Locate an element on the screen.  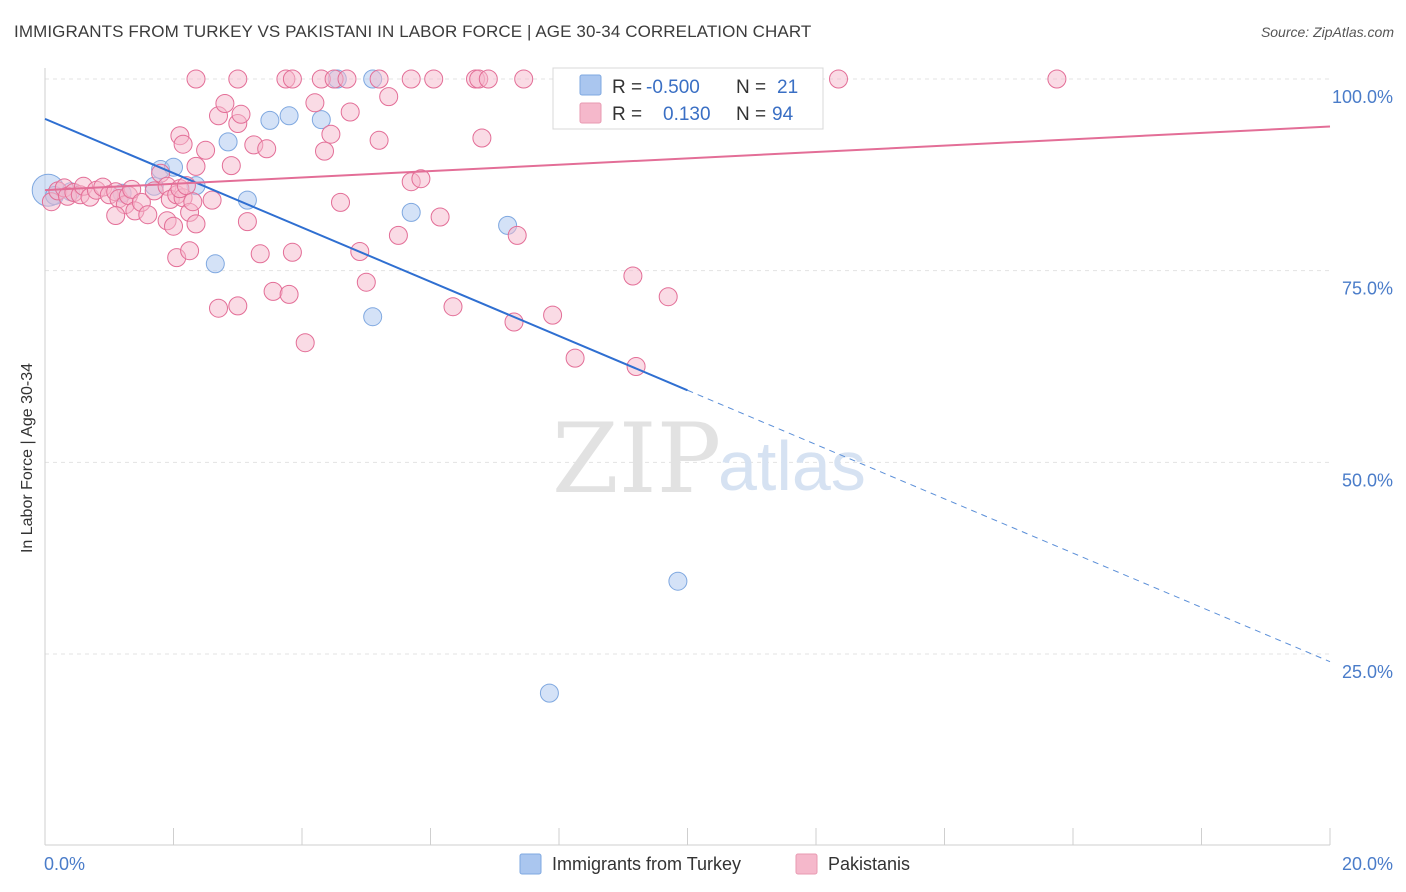
y-tick-labels: 25.0% 50.0% 75.0% 100.0% is located at coordinates (1362, 384).